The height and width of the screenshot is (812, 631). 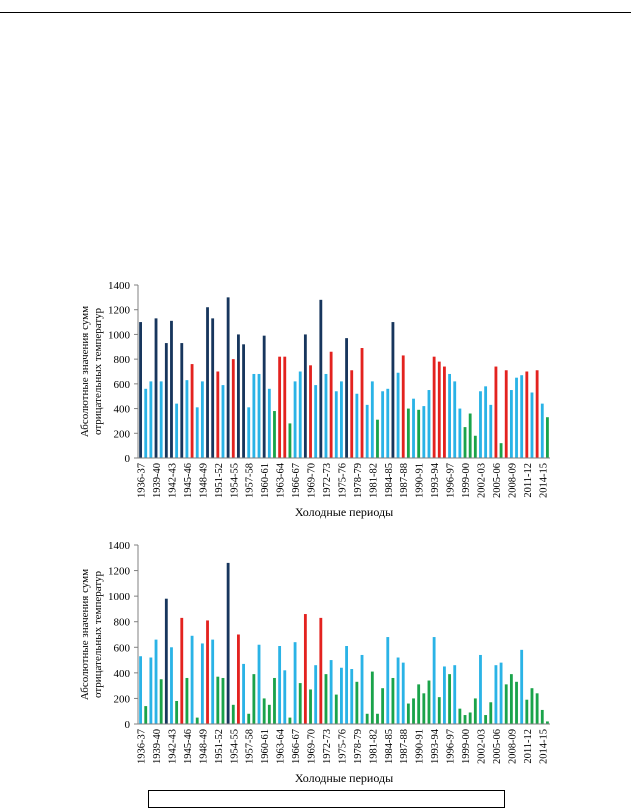 I want to click on x-tick-label: 2002-03, so click(x=481, y=746).